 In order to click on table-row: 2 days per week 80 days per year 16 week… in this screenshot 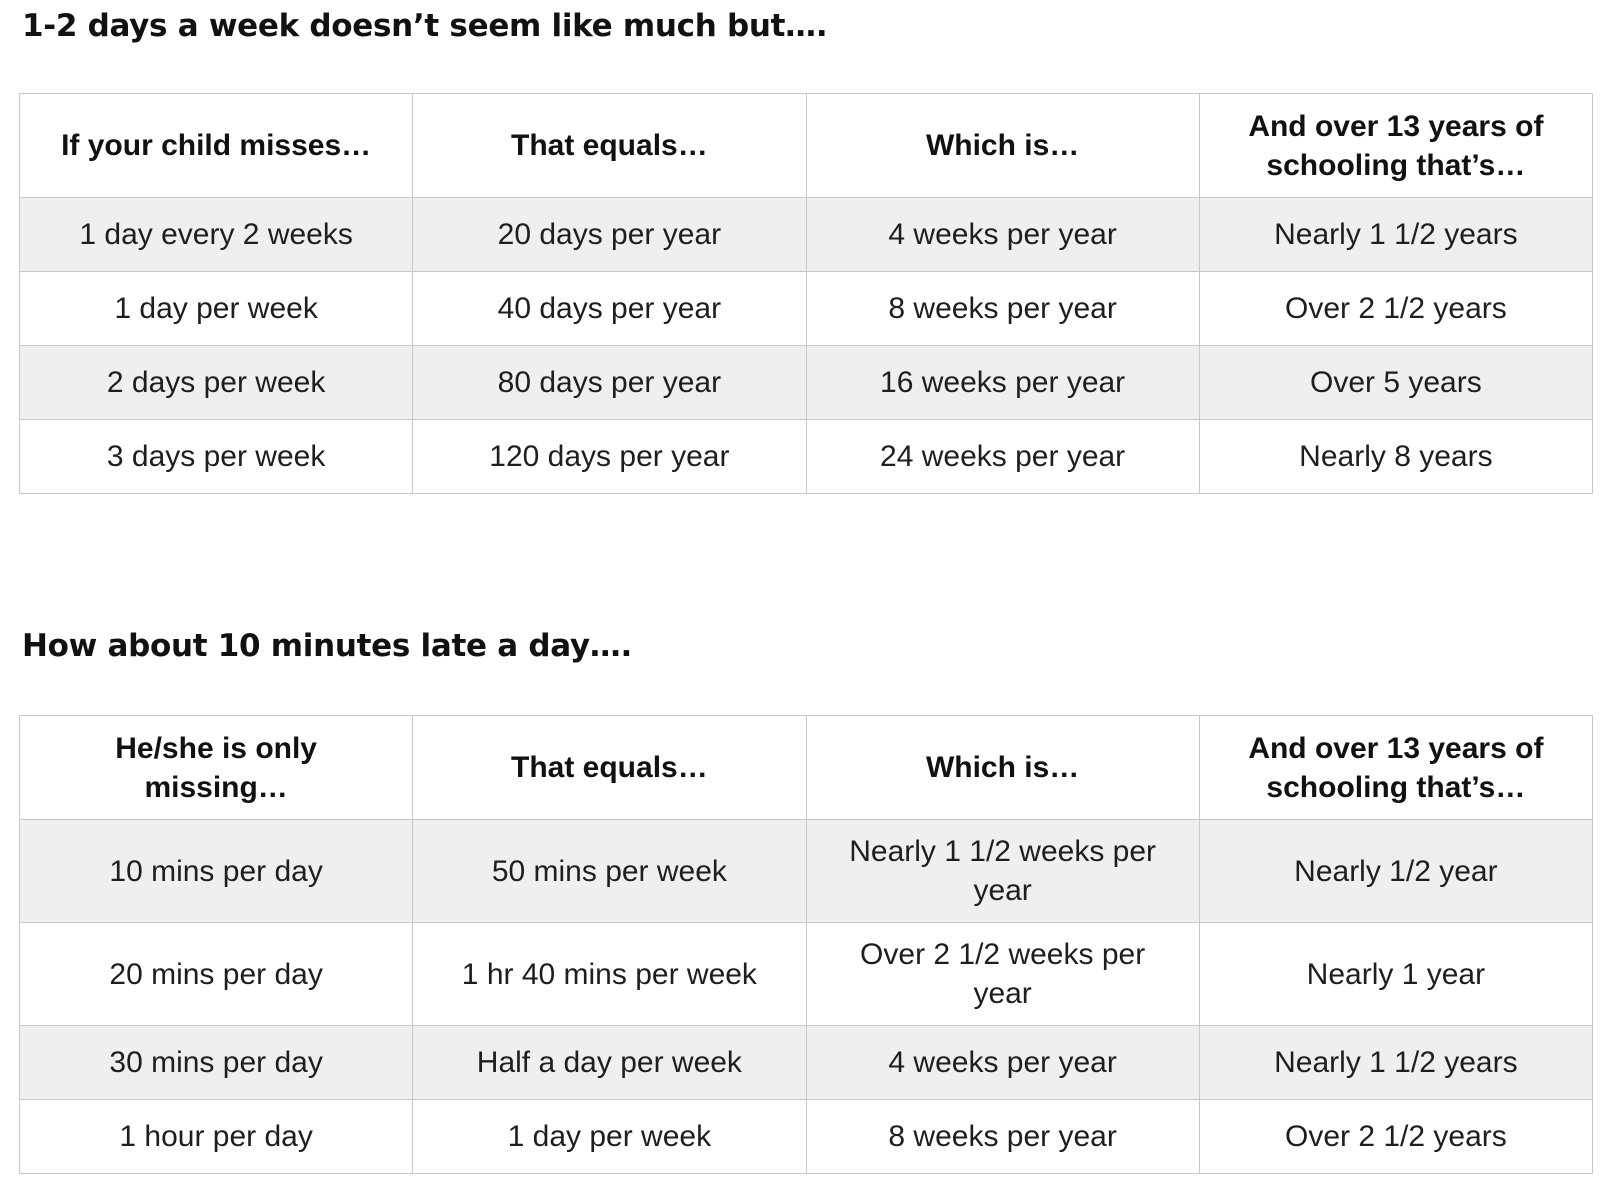, I will do `click(806, 382)`.